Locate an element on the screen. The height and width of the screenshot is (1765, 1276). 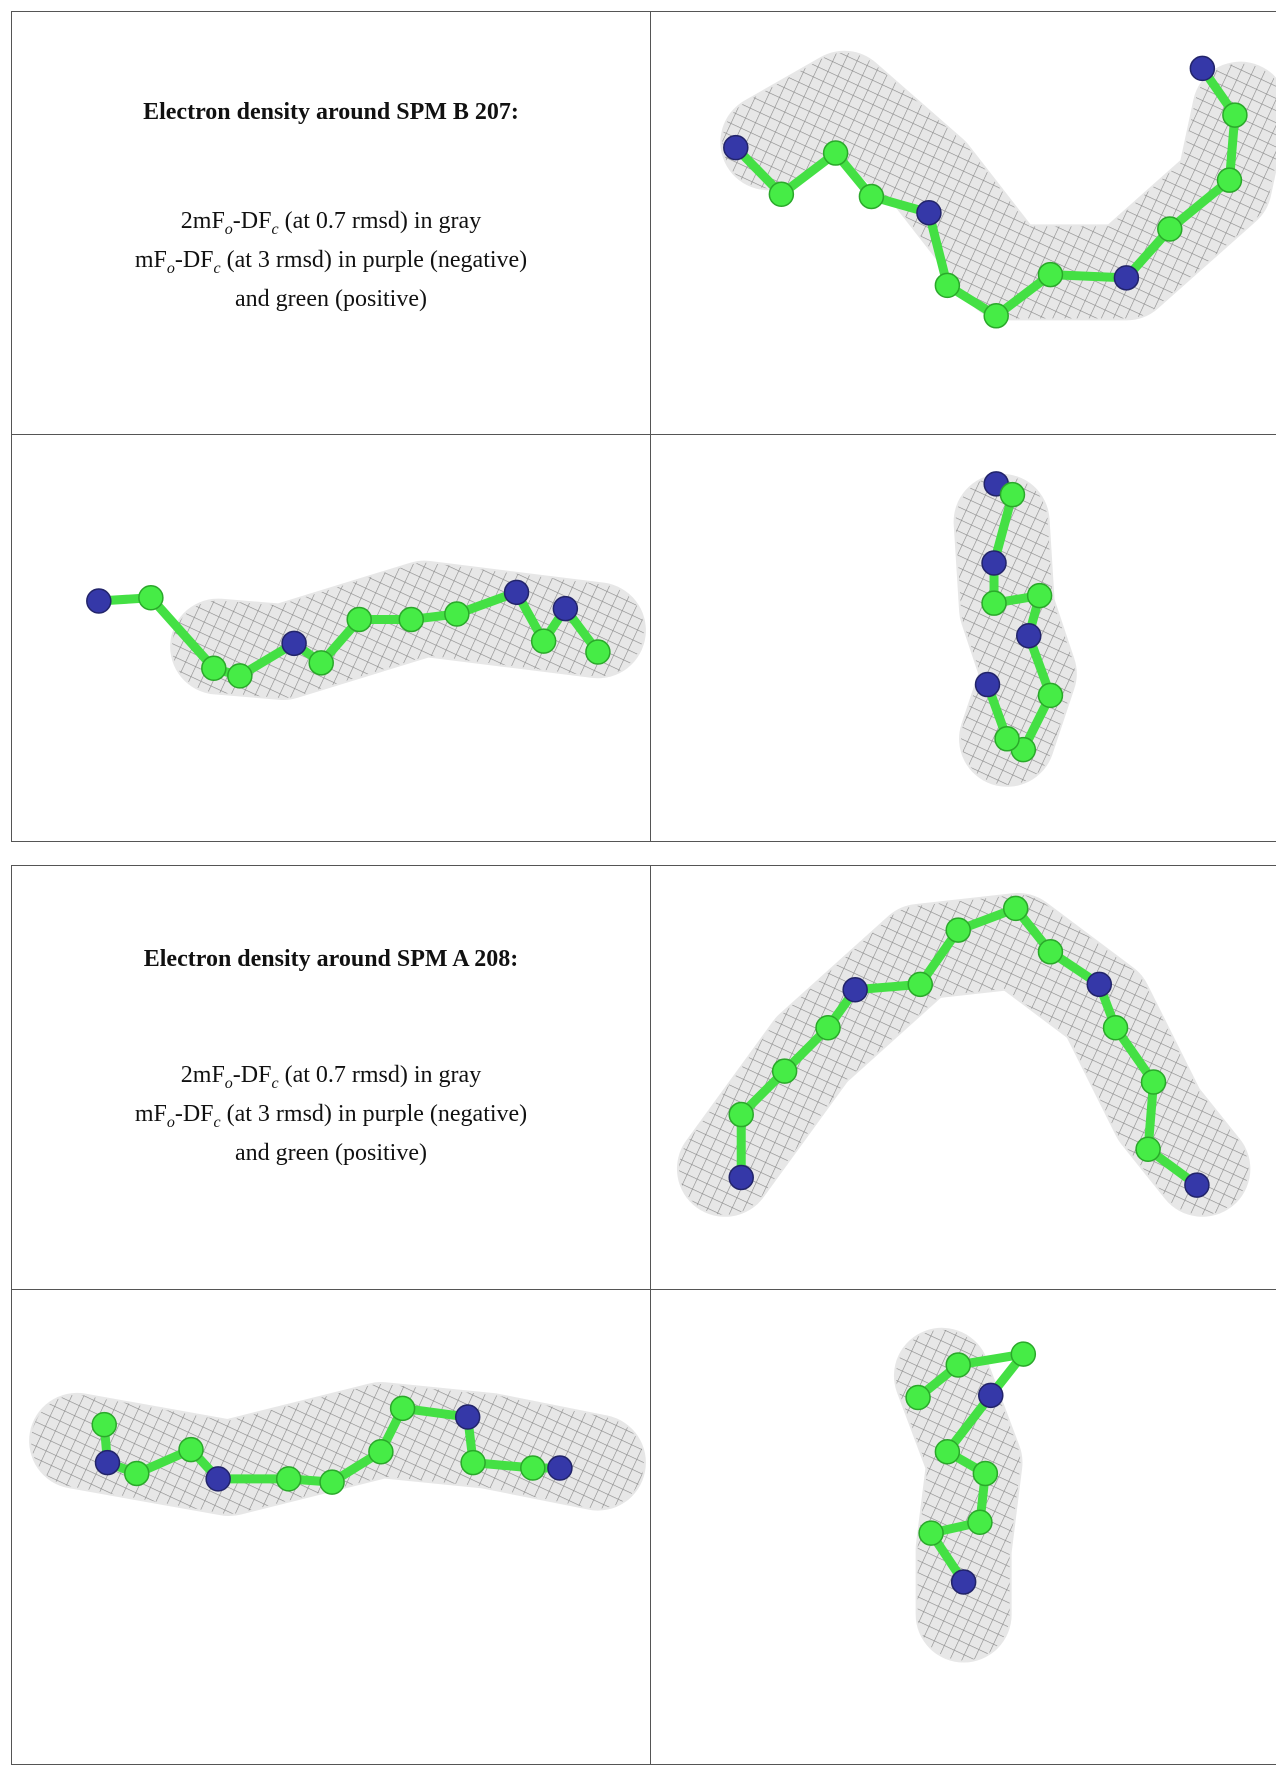
cell-title: Electron density around SPM B 207: is located at coordinates (331, 112).